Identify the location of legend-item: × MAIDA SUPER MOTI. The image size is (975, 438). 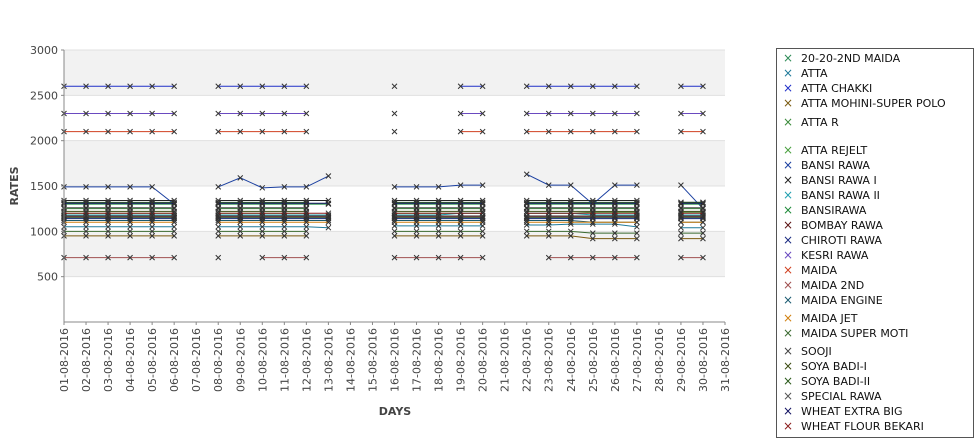
(844, 333).